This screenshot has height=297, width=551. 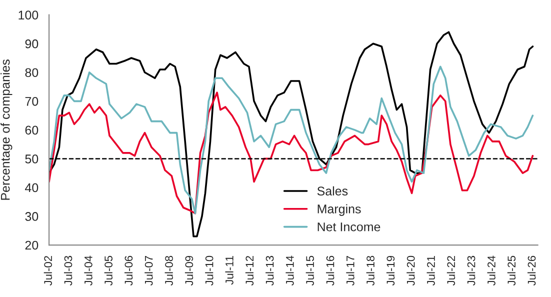 What do you see at coordinates (31, 187) in the screenshot?
I see `y-tick-label: 40` at bounding box center [31, 187].